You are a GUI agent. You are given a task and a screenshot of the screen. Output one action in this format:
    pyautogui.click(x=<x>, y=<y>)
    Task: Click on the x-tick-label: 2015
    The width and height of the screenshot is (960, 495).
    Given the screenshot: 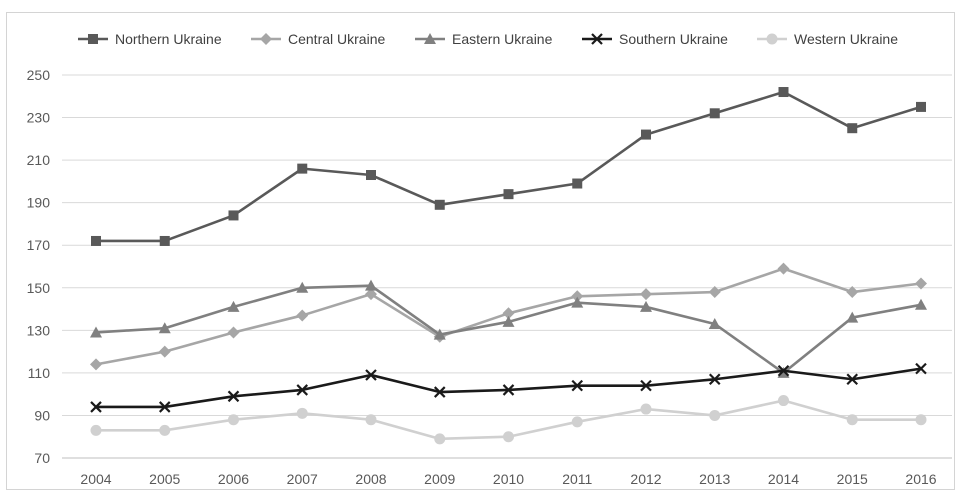 What is the action you would take?
    pyautogui.click(x=852, y=479)
    